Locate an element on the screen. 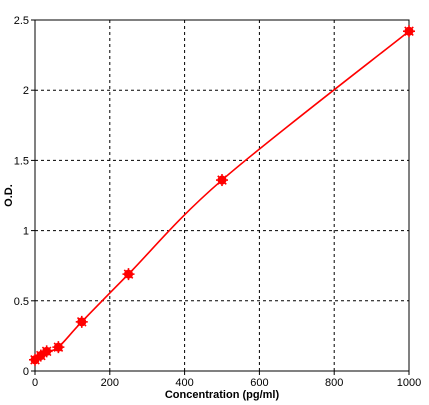  y-tick-label: 0.5 is located at coordinates (21, 302).